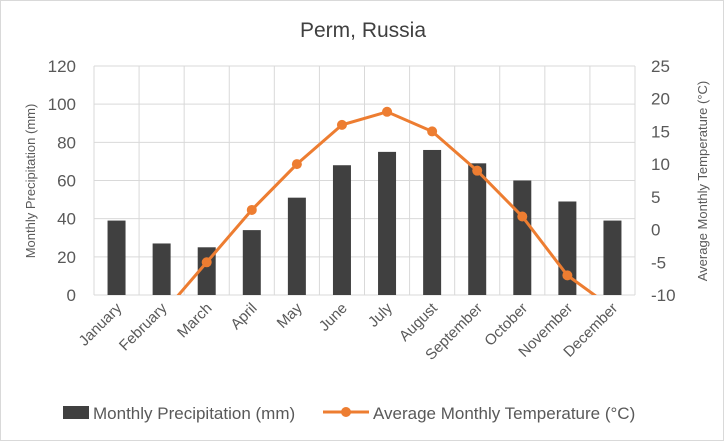 The height and width of the screenshot is (445, 724). What do you see at coordinates (62, 66) in the screenshot?
I see `y-tick-label: 120` at bounding box center [62, 66].